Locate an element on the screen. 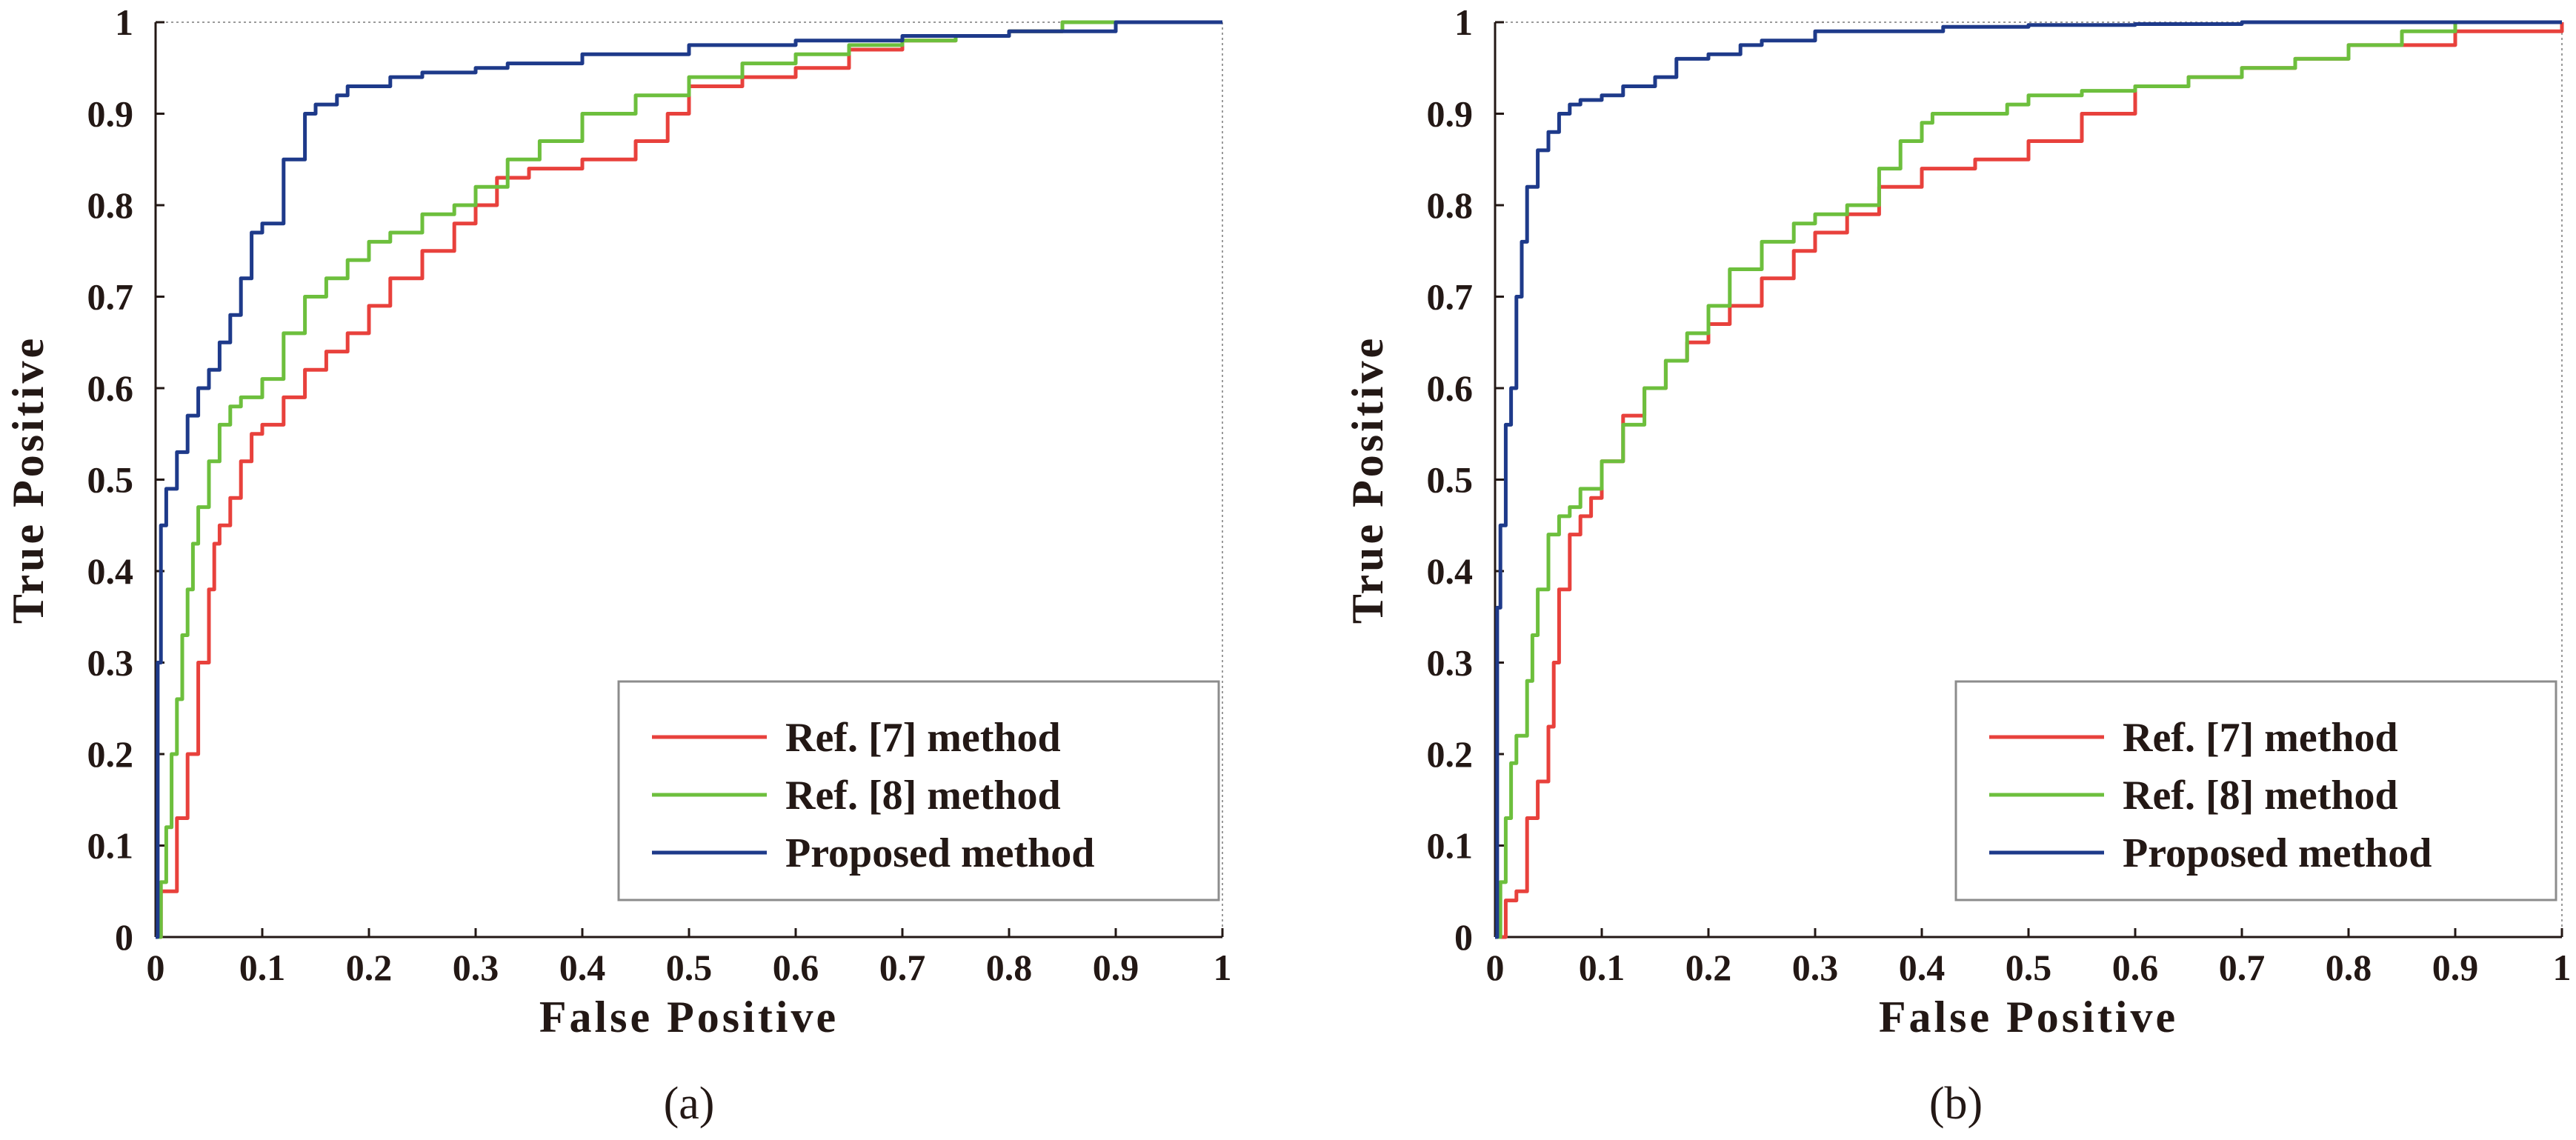 The image size is (2576, 1140). panel-caption: (a) is located at coordinates (689, 1104).